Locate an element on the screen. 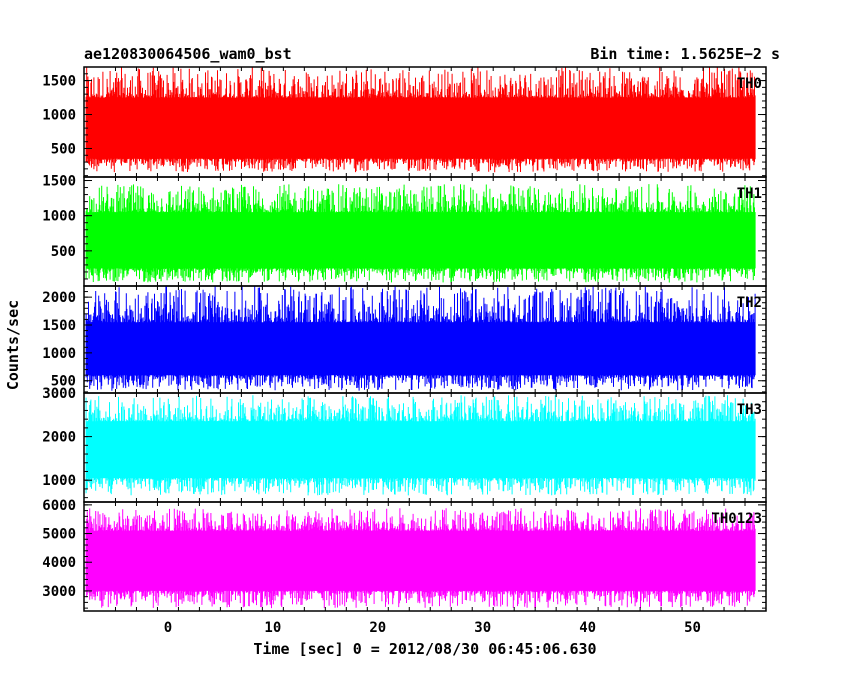  panel-label-th0123: TH0123 is located at coordinates (736, 519).